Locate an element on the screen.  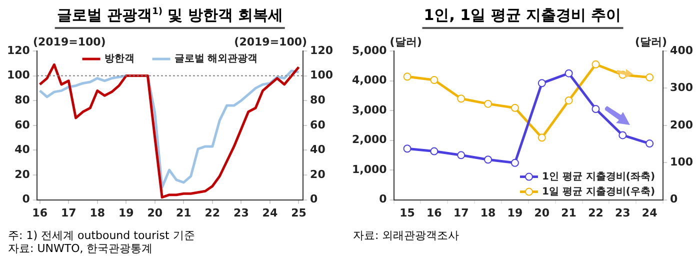
text: 자료: 외래관광객조사 is located at coordinates (406, 235).